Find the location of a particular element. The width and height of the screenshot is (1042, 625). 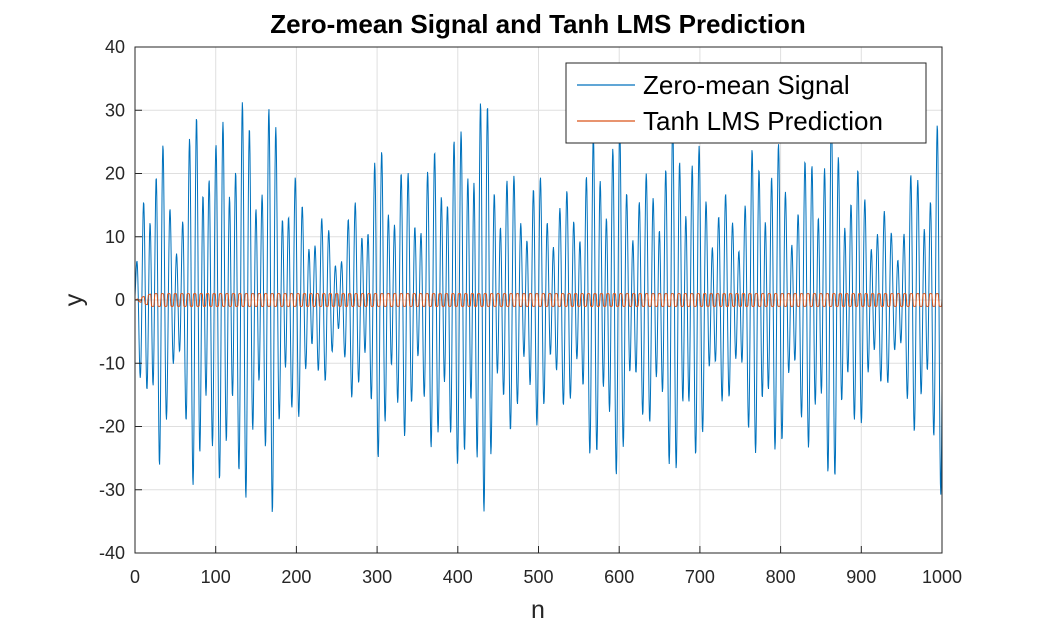

legend-label-signal: Zero-mean Signal is located at coordinates (746, 85).